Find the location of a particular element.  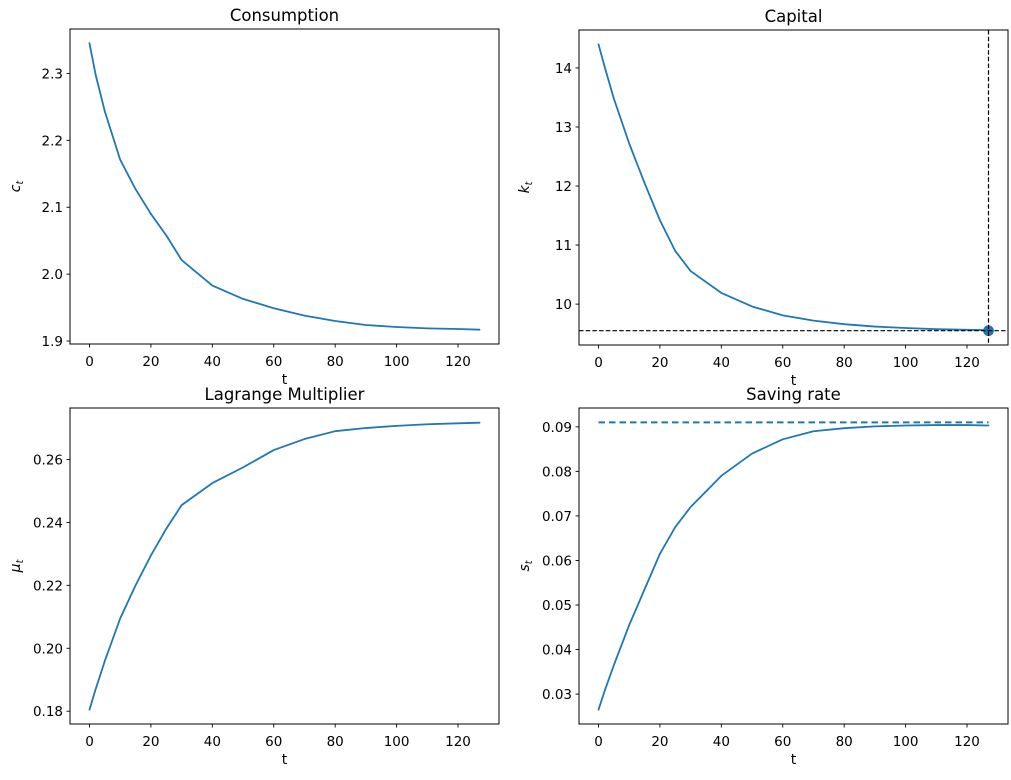

consumption-path is located at coordinates (284, 186).